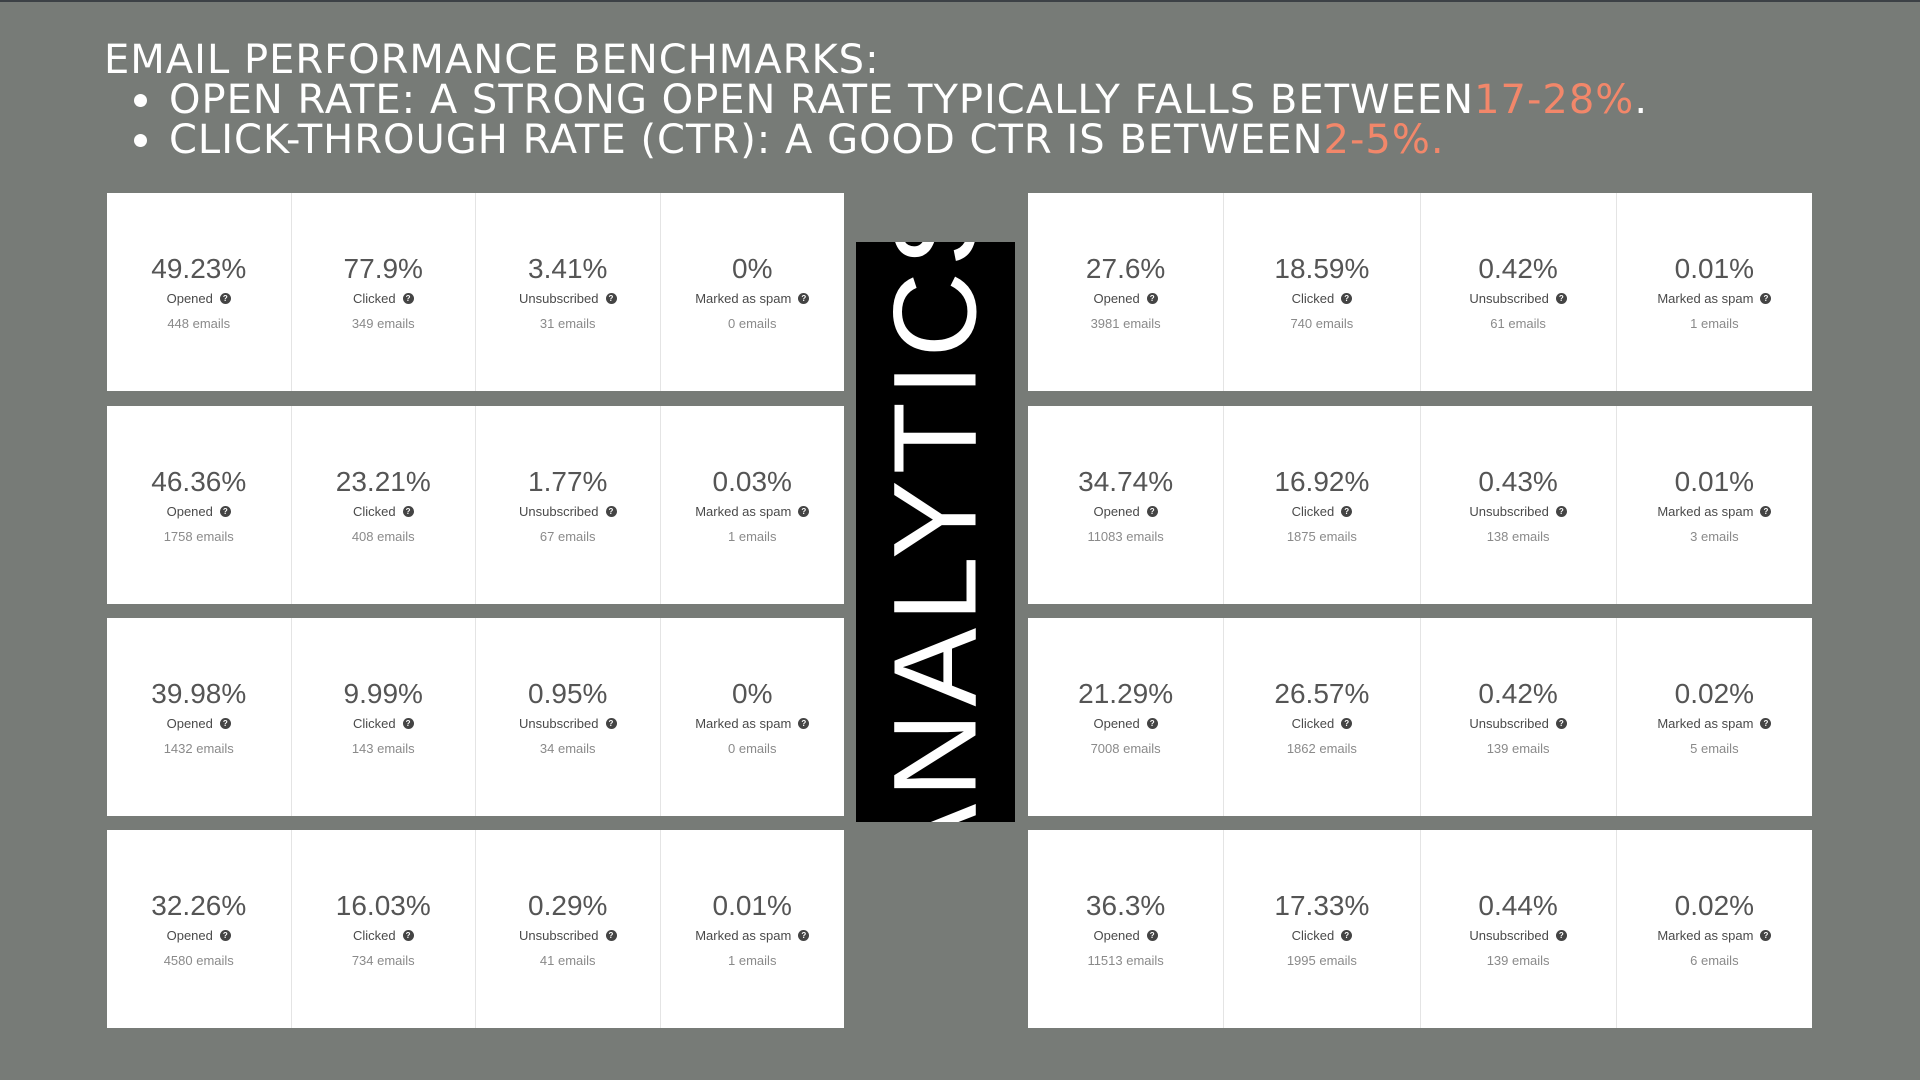 Image resolution: width=1920 pixels, height=1080 pixels. What do you see at coordinates (568, 693) in the screenshot?
I see `metric-value: 0.95%` at bounding box center [568, 693].